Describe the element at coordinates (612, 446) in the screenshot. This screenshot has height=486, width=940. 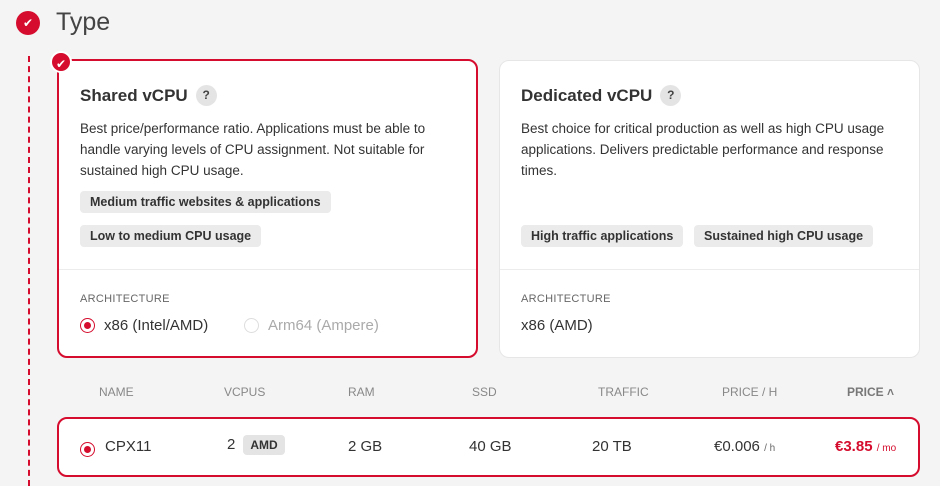
I see `traffic-value: 20 TB` at that location.